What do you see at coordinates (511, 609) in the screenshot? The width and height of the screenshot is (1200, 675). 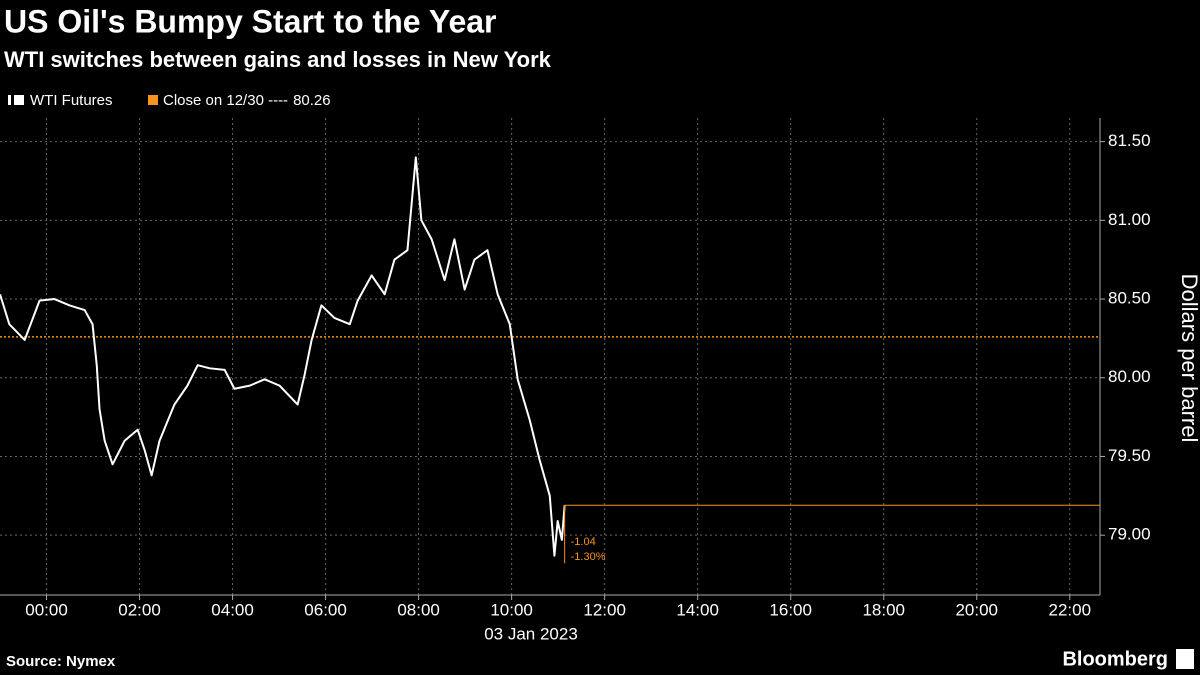 I see `x-tick-label: 10:00` at bounding box center [511, 609].